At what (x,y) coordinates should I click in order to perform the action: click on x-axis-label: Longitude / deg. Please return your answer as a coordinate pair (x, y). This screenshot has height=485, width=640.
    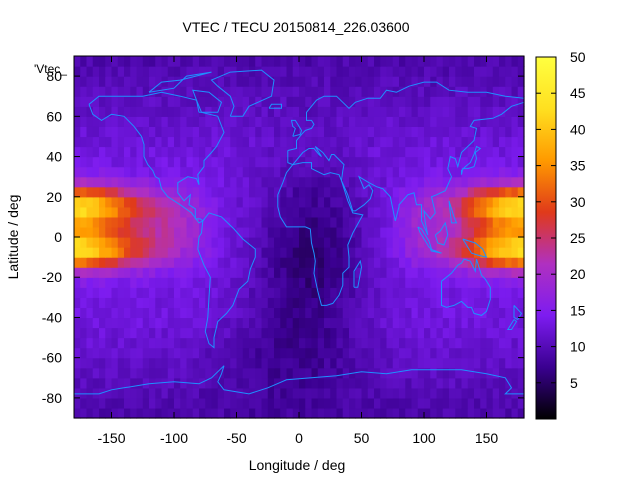
    Looking at the image, I should click on (297, 465).